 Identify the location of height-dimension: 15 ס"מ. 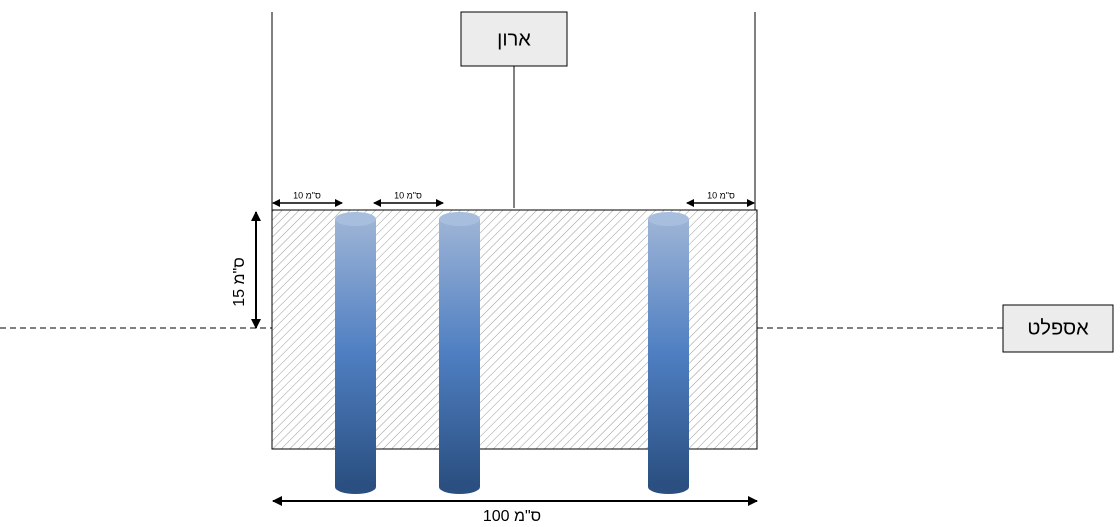
(246, 270).